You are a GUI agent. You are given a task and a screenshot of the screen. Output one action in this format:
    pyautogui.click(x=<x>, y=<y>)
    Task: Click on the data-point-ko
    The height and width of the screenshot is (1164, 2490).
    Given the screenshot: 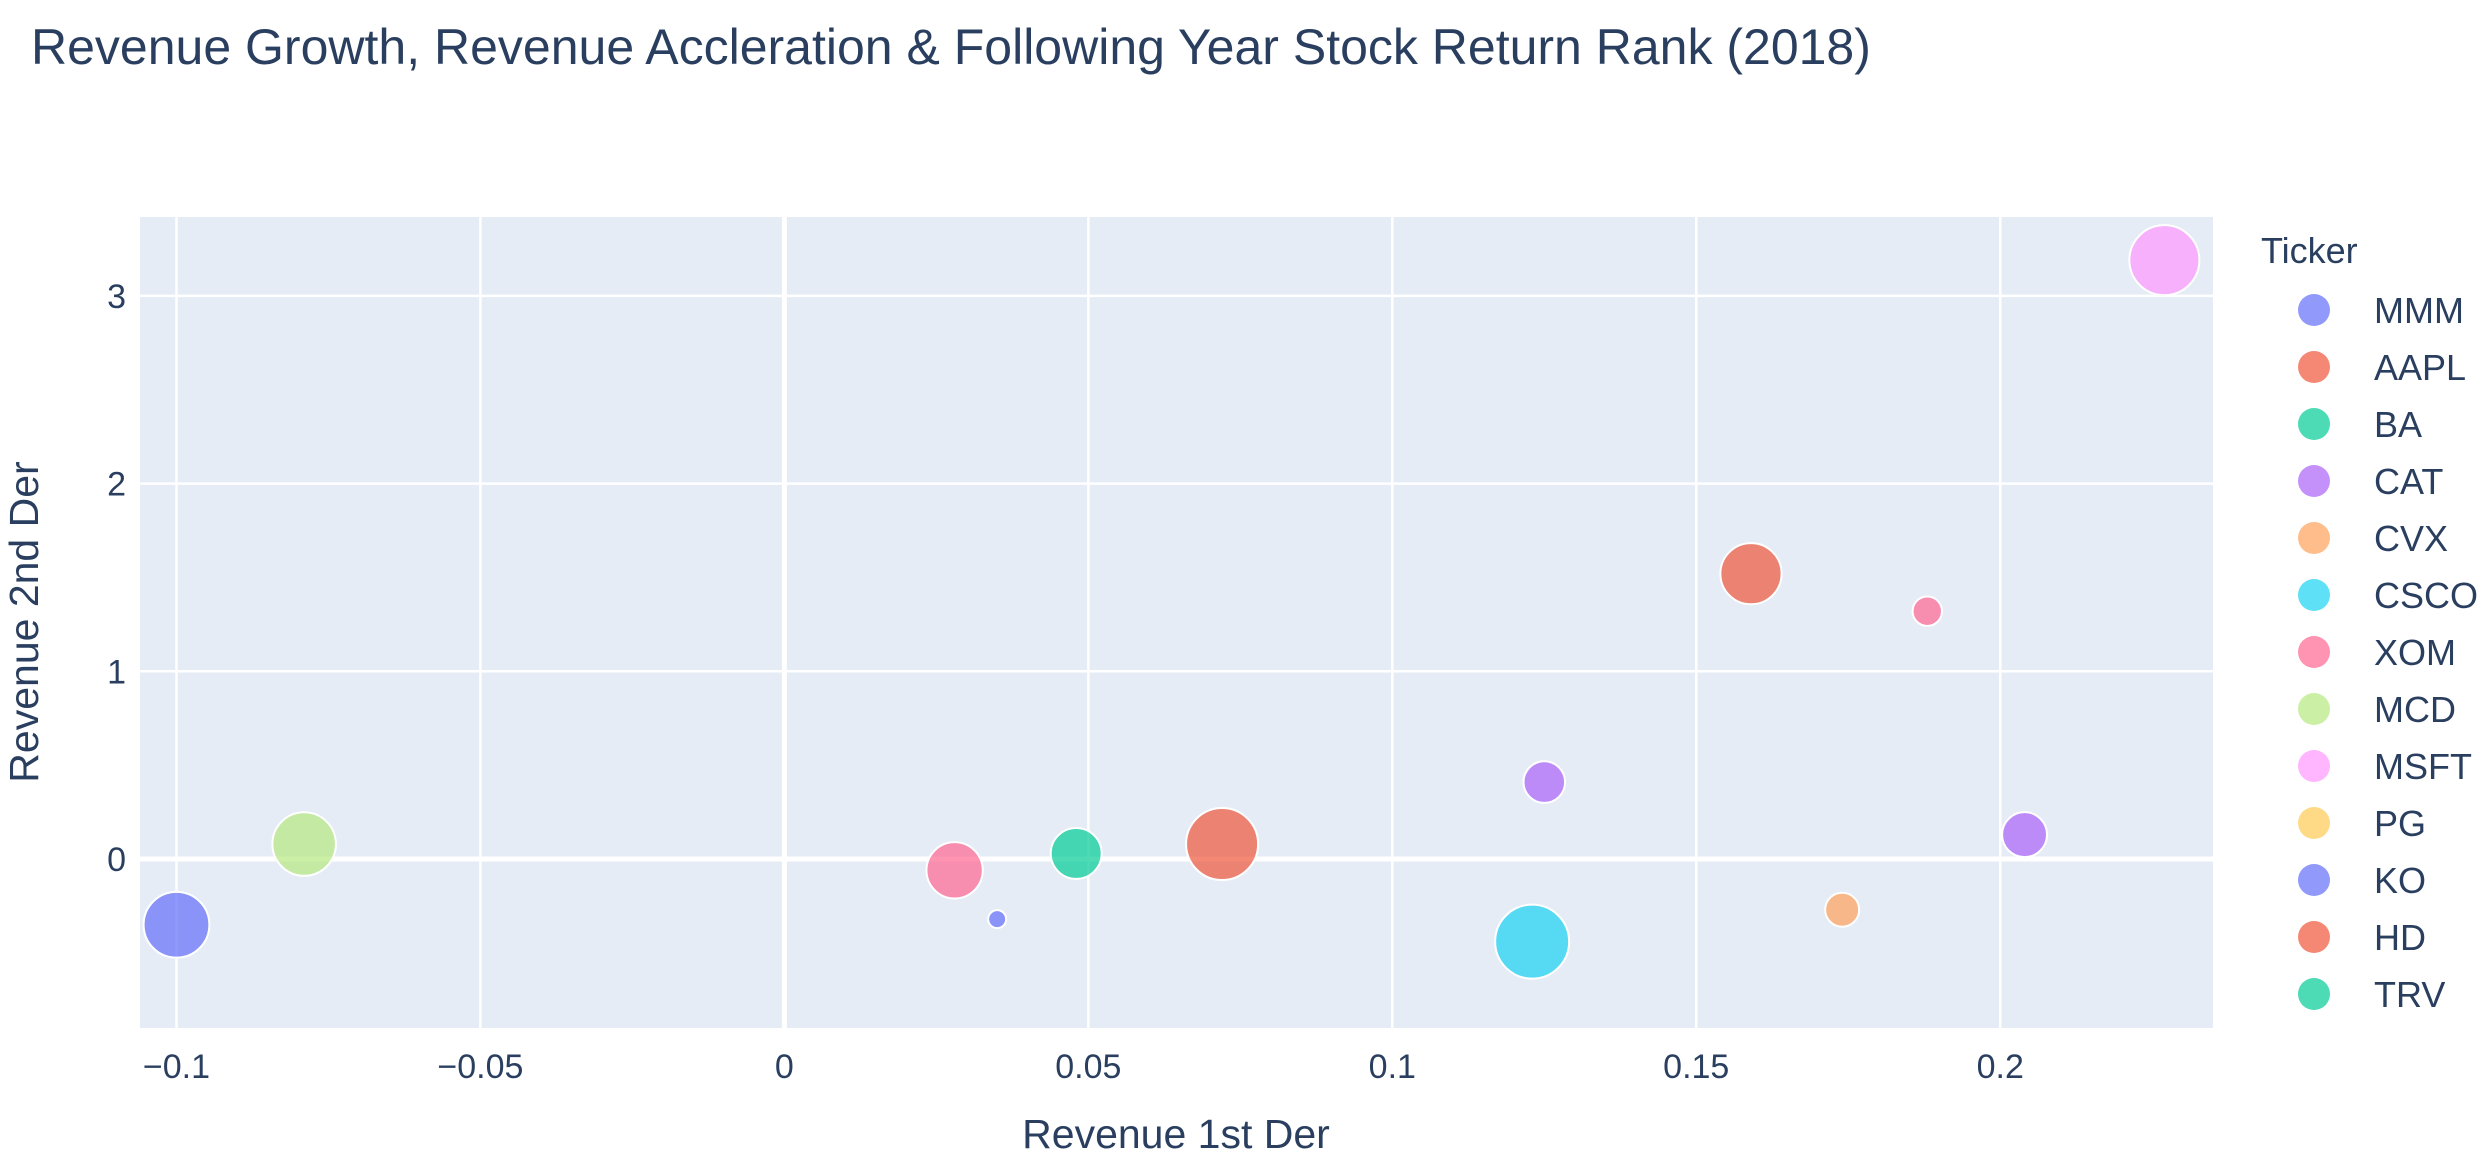 What is the action you would take?
    pyautogui.click(x=176, y=924)
    